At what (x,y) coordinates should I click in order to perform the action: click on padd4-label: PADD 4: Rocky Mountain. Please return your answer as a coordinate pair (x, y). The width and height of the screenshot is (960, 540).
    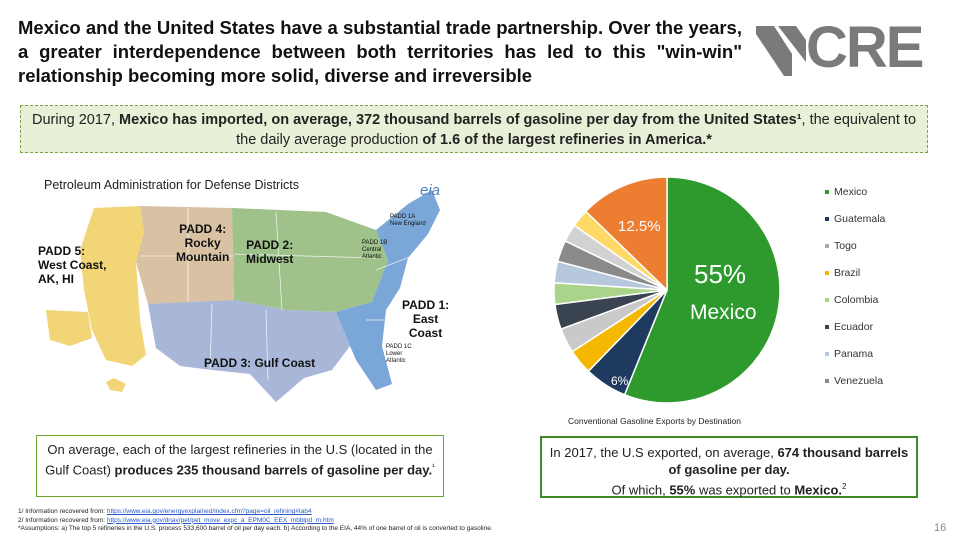
    Looking at the image, I should click on (203, 243).